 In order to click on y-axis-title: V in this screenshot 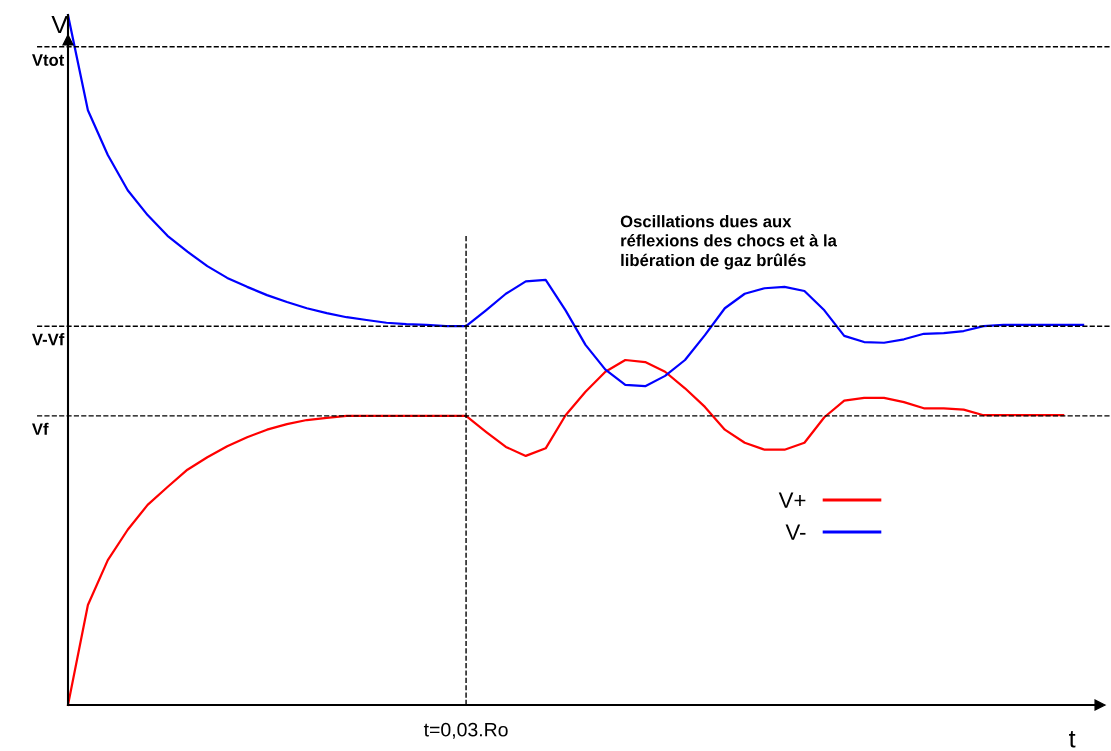, I will do `click(59, 24)`.